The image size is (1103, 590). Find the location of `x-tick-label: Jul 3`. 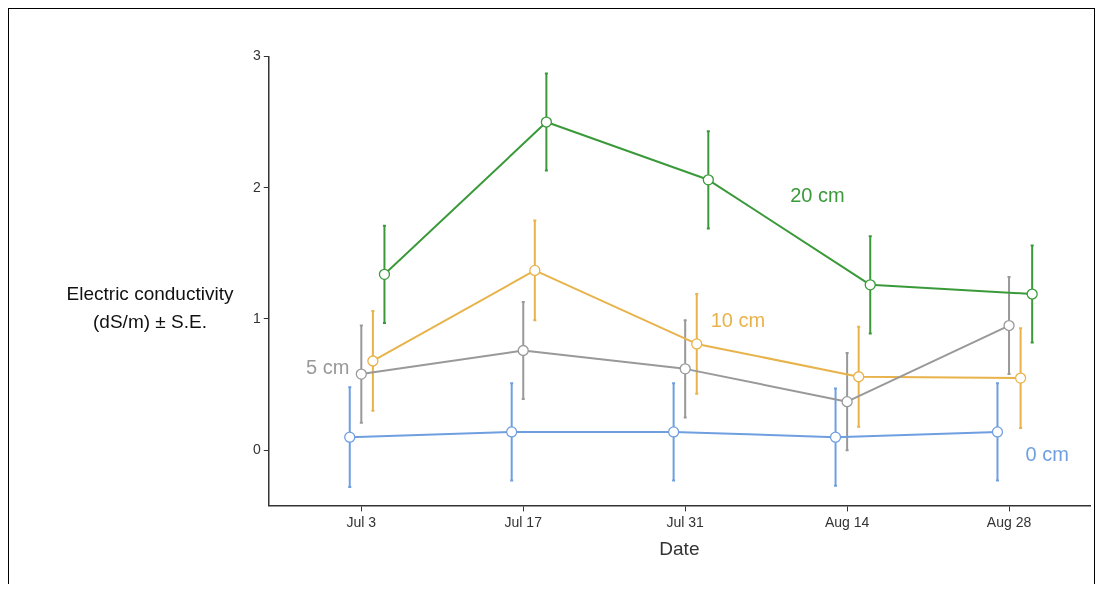

x-tick-label: Jul 3 is located at coordinates (361, 521).